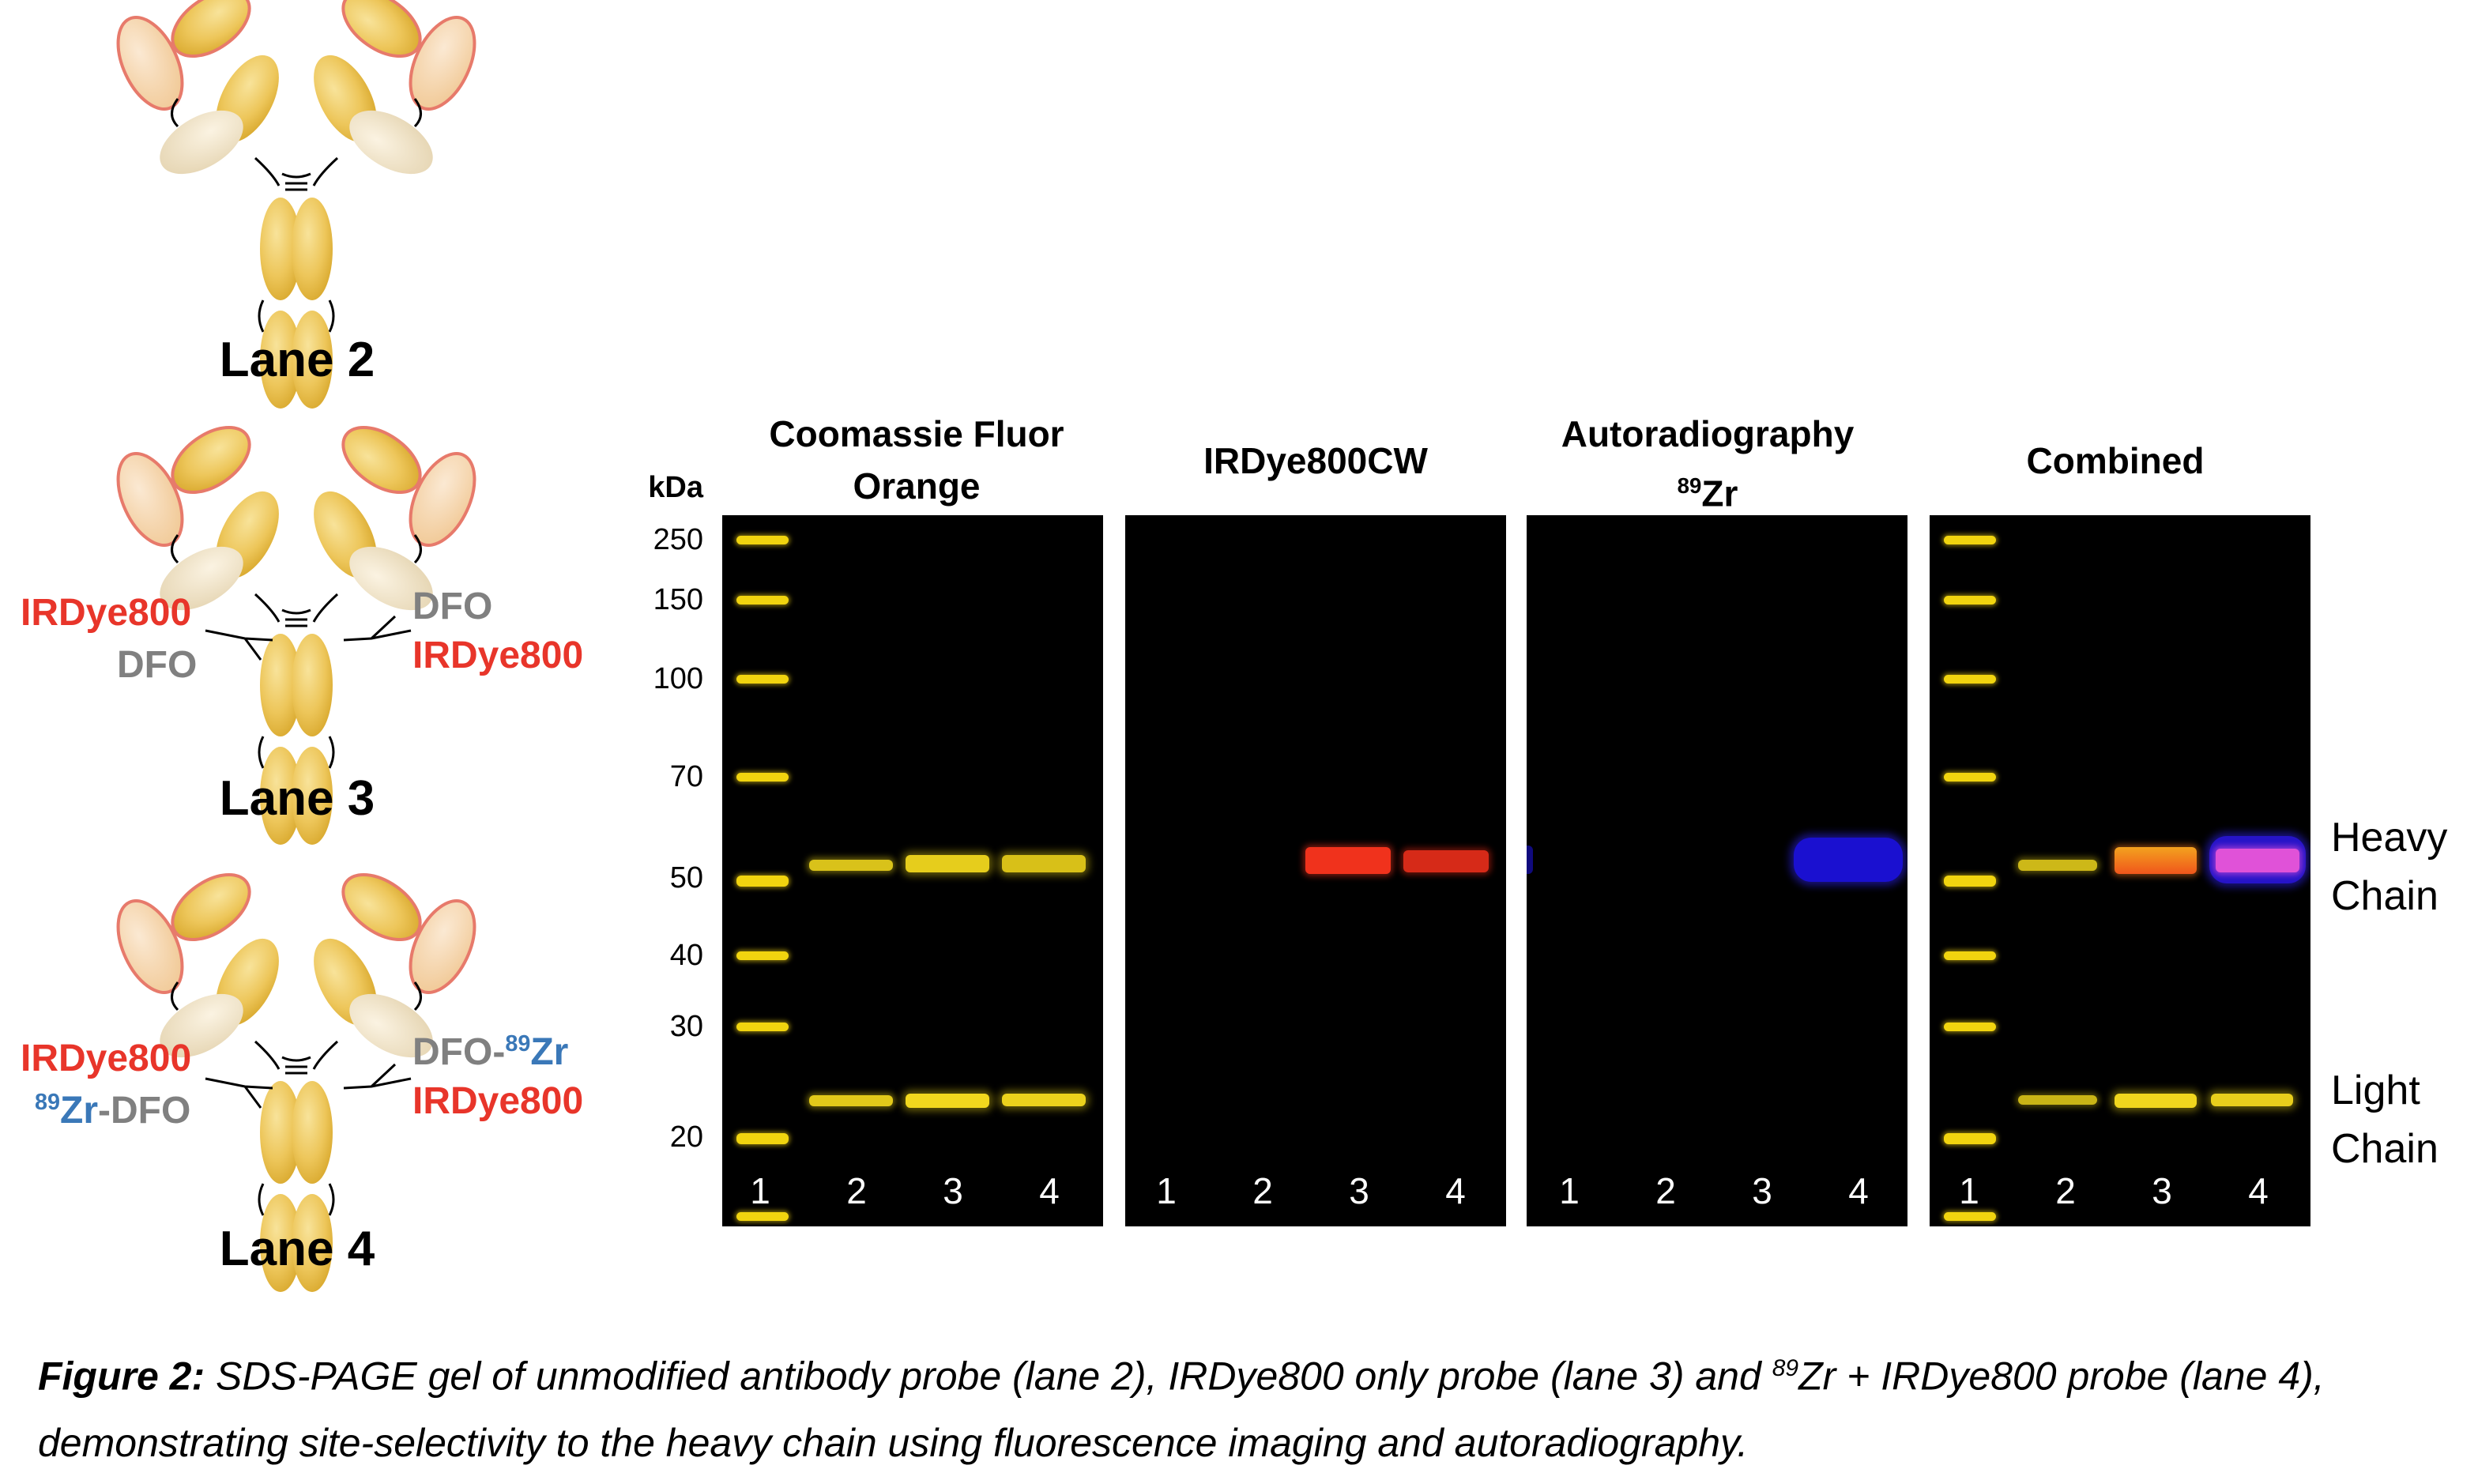 This screenshot has height=1484, width=2478. What do you see at coordinates (678, 678) in the screenshot?
I see `kda-tick-100: 100` at bounding box center [678, 678].